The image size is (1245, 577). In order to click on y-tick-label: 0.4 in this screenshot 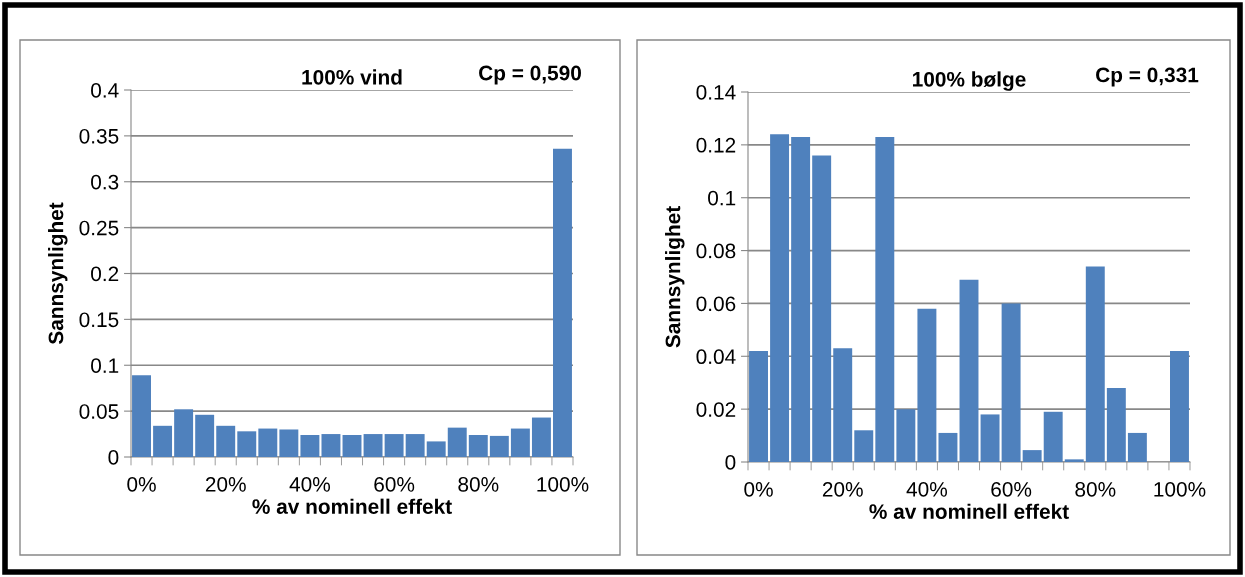, I will do `click(105, 90)`.